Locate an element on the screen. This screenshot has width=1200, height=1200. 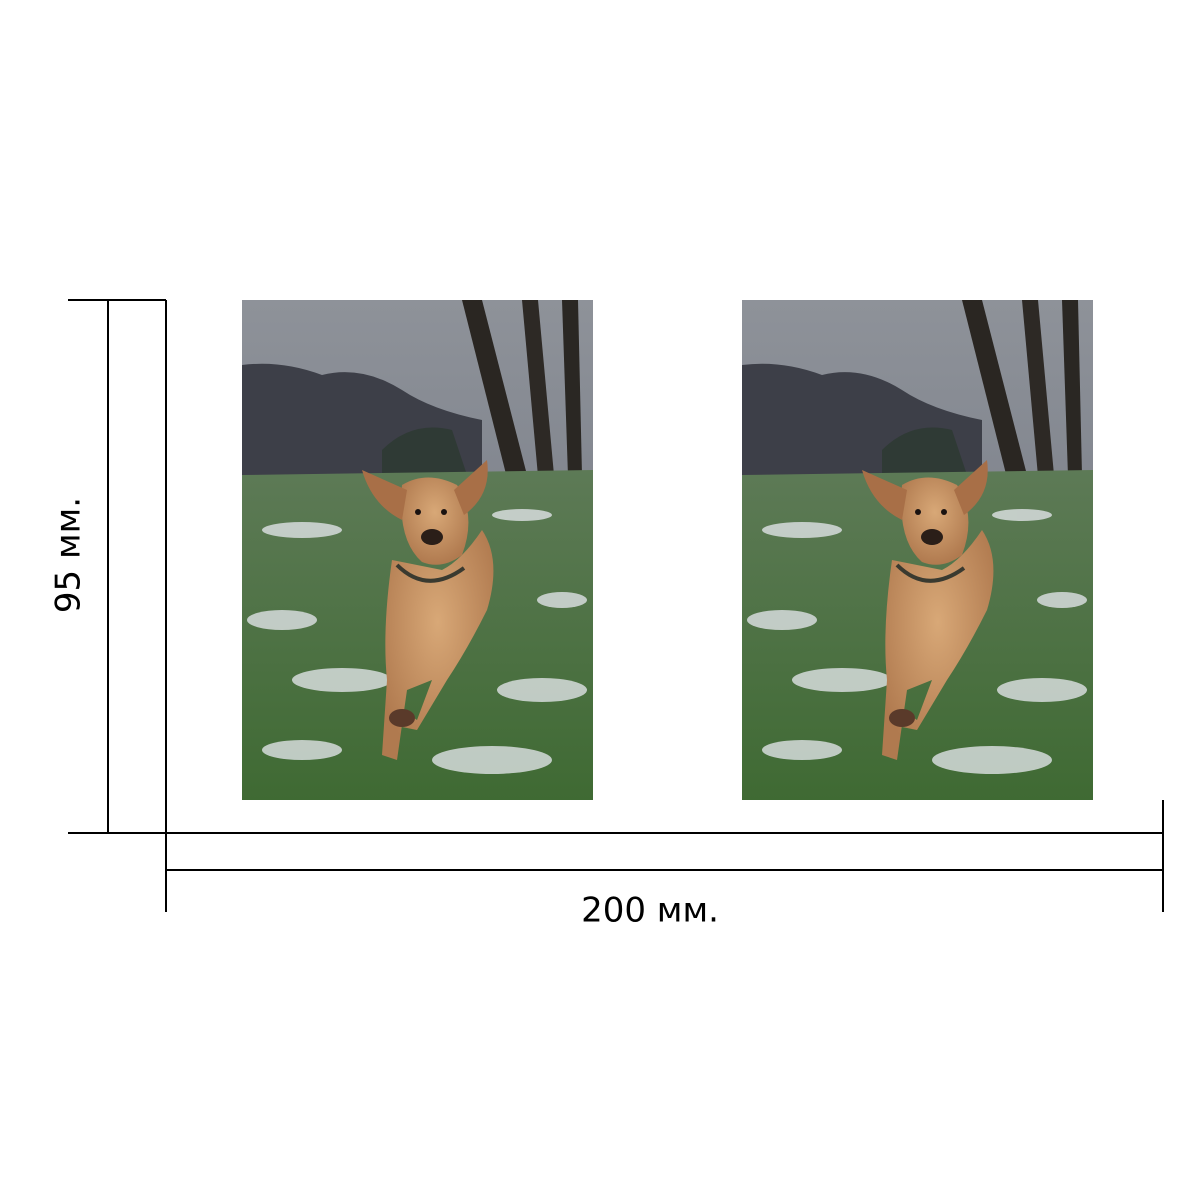
width-label: 200 мм. is located at coordinates (650, 911).